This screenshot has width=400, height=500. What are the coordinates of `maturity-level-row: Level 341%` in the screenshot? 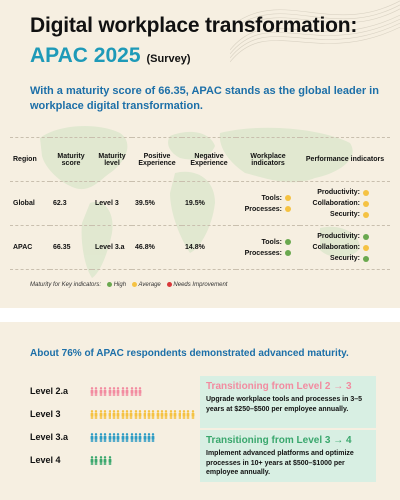 It's located at (124, 414).